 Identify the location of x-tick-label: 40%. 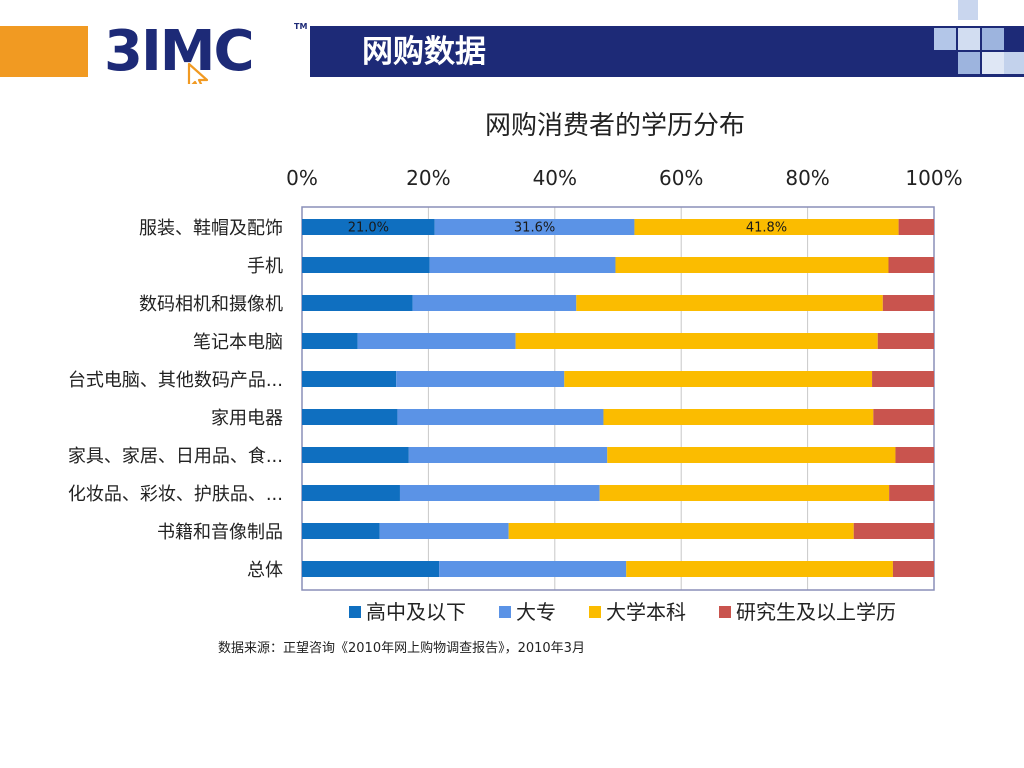
(555, 178).